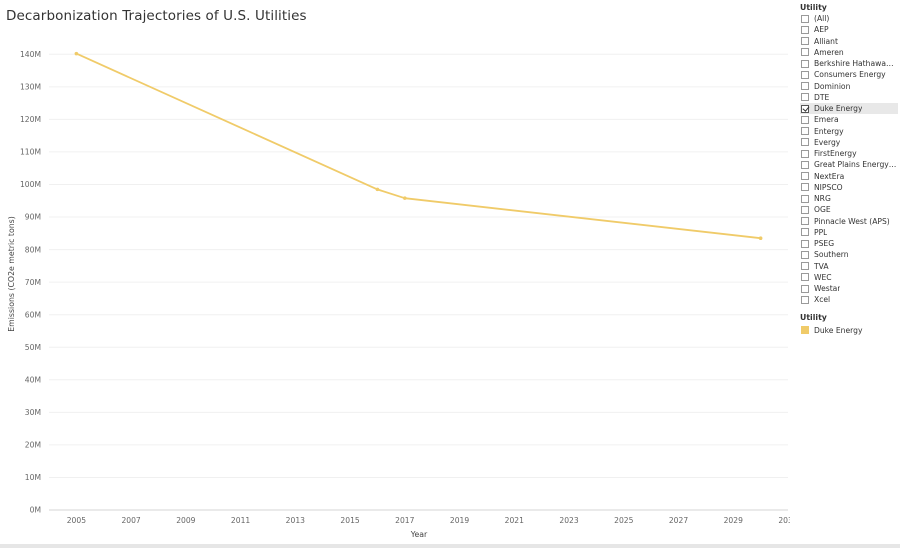 The width and height of the screenshot is (900, 548). What do you see at coordinates (568, 520) in the screenshot?
I see `x-tick-label: 2023` at bounding box center [568, 520].